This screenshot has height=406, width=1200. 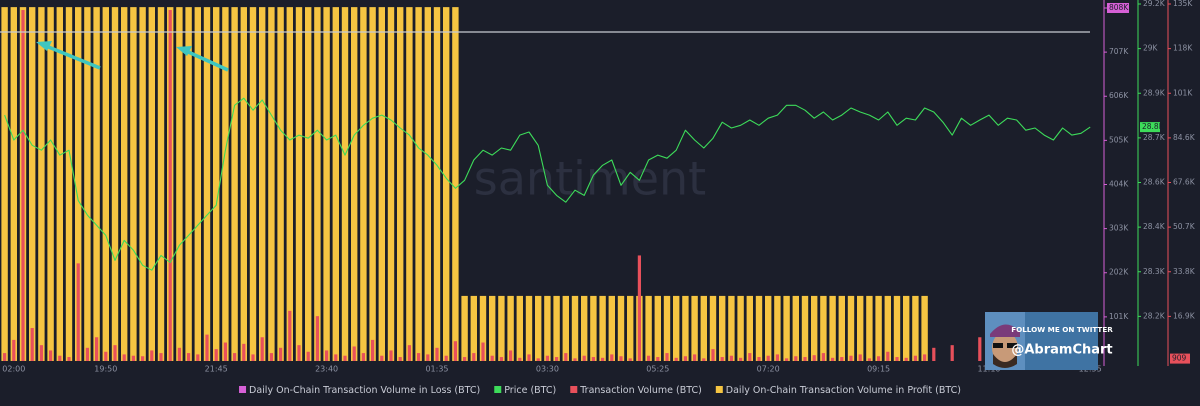 I want to click on y-tick-label: 16.9K, so click(x=1184, y=315).